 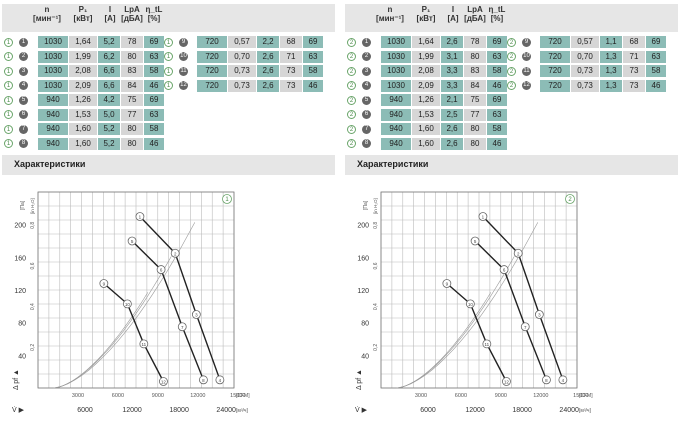 I want to click on cell-p: 2,09, so click(x=426, y=85).